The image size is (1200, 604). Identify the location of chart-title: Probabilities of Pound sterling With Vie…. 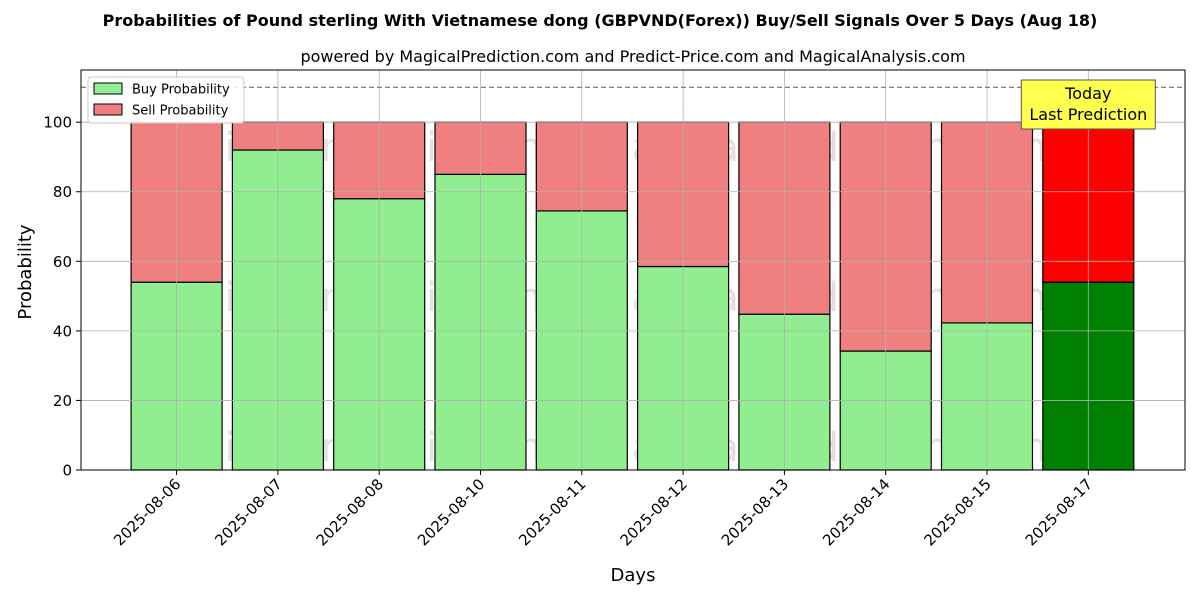
(600, 20).